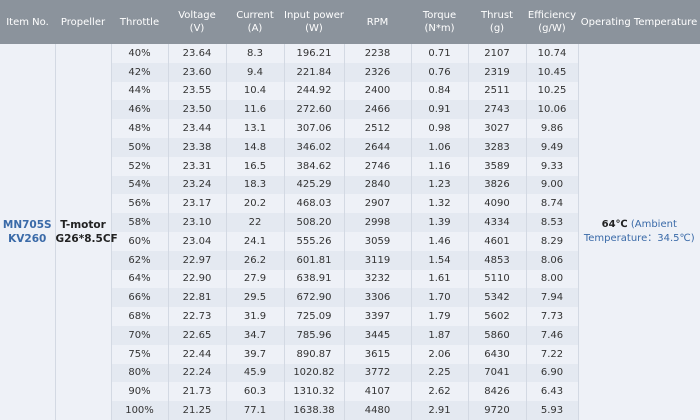 This screenshot has height=420, width=700. What do you see at coordinates (139, 185) in the screenshot?
I see `throttle-cell: 54%` at bounding box center [139, 185].